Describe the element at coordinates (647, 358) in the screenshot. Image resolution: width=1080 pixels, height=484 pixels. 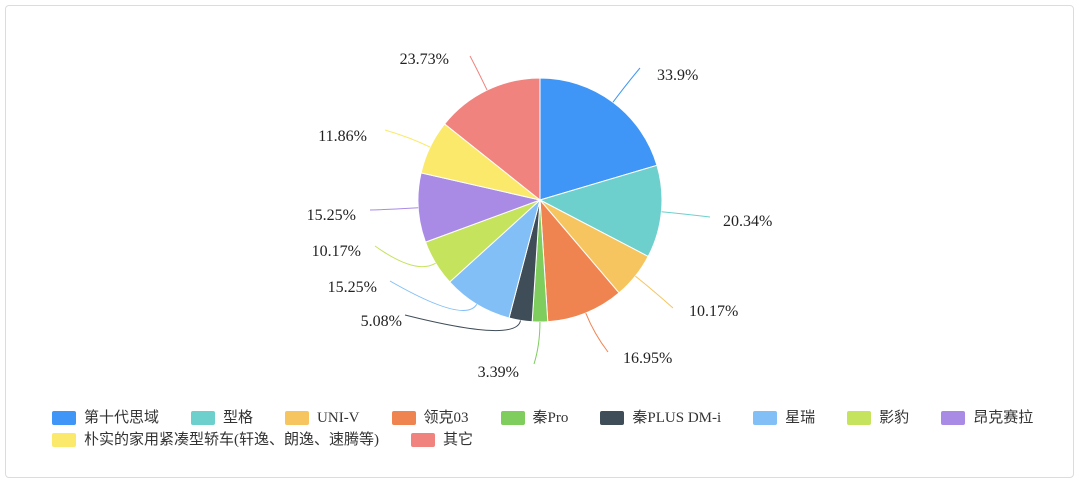
I see `data-label-4: 16.95%` at that location.